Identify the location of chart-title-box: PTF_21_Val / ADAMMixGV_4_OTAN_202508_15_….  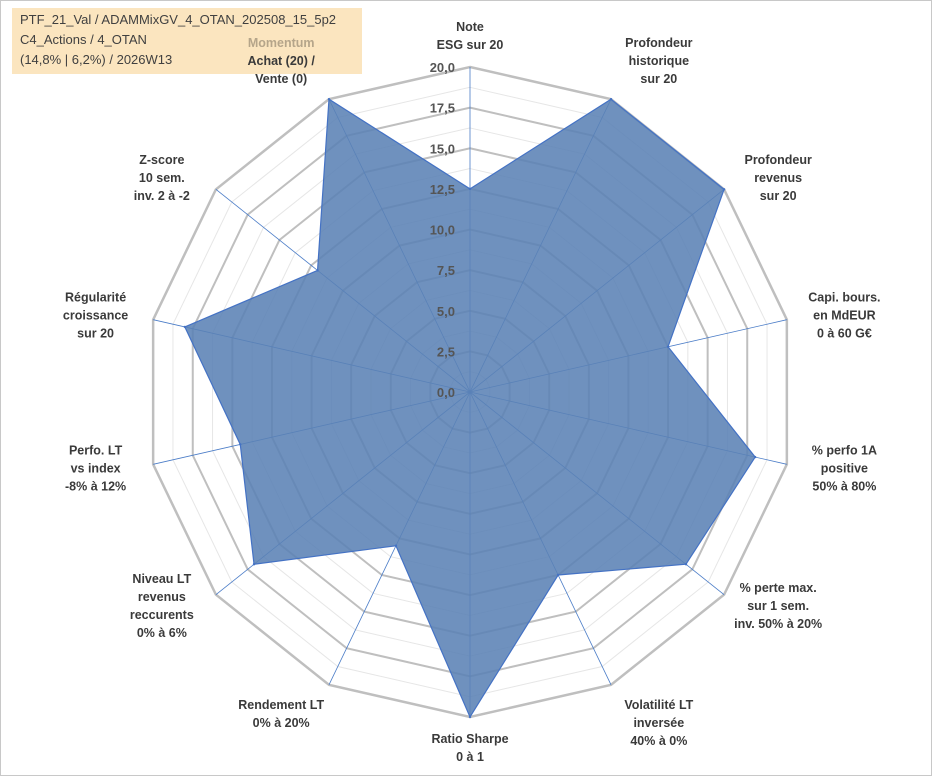
(187, 41).